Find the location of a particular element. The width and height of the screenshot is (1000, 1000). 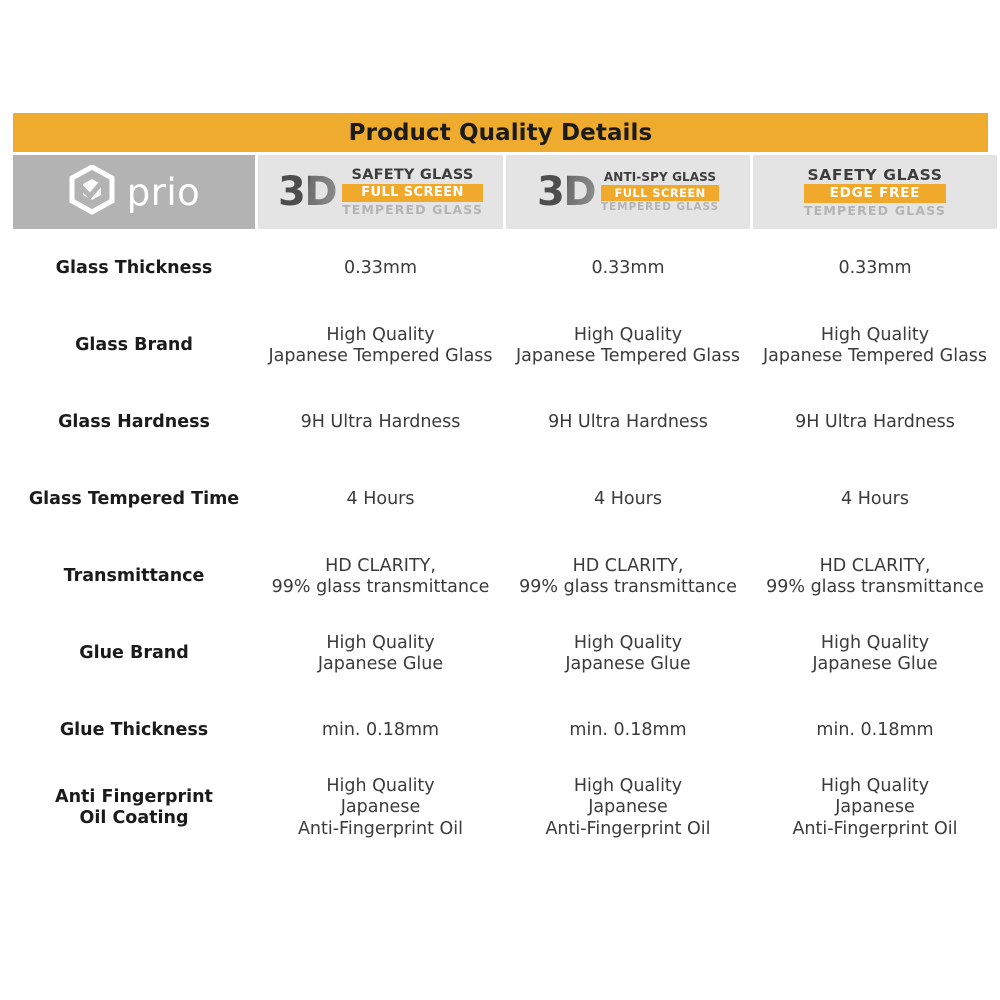

prio-logo: prio is located at coordinates (134, 191).